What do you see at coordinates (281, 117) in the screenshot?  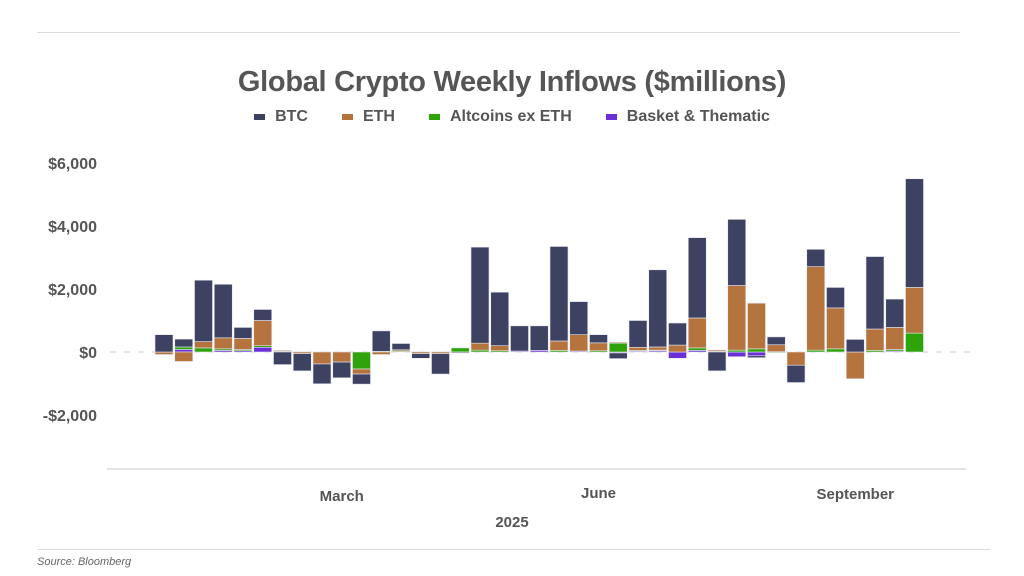 I see `legend-item-btc: BTC` at bounding box center [281, 117].